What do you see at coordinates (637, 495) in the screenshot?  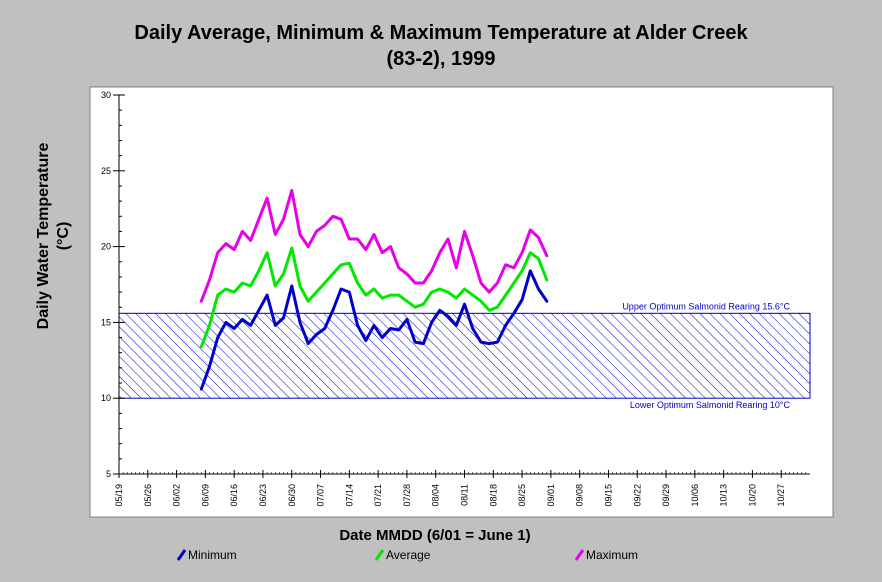 I see `x-tick-label: 09/22` at bounding box center [637, 495].